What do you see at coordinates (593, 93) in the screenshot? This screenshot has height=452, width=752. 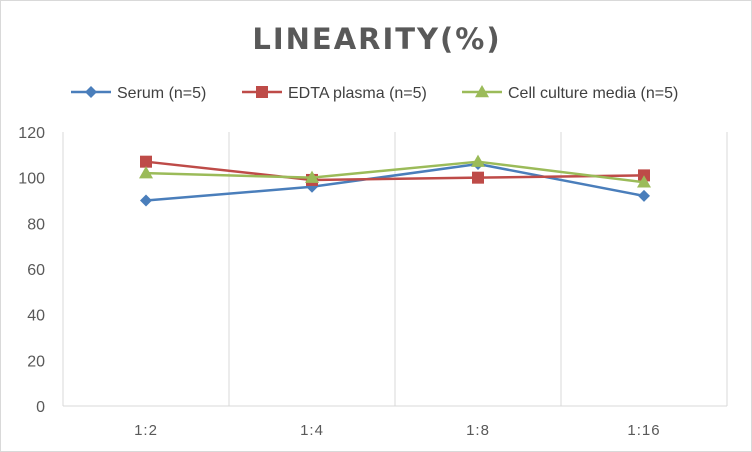 I see `legend-label: Cell culture media (n=5)` at bounding box center [593, 93].